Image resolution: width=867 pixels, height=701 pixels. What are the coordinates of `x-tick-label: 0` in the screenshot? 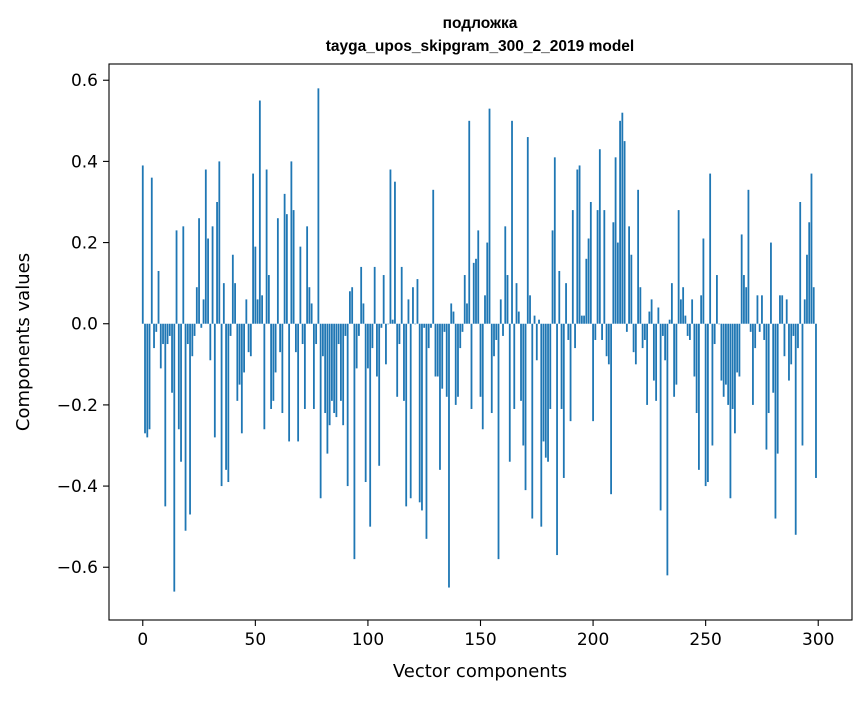 It's located at (142, 640).